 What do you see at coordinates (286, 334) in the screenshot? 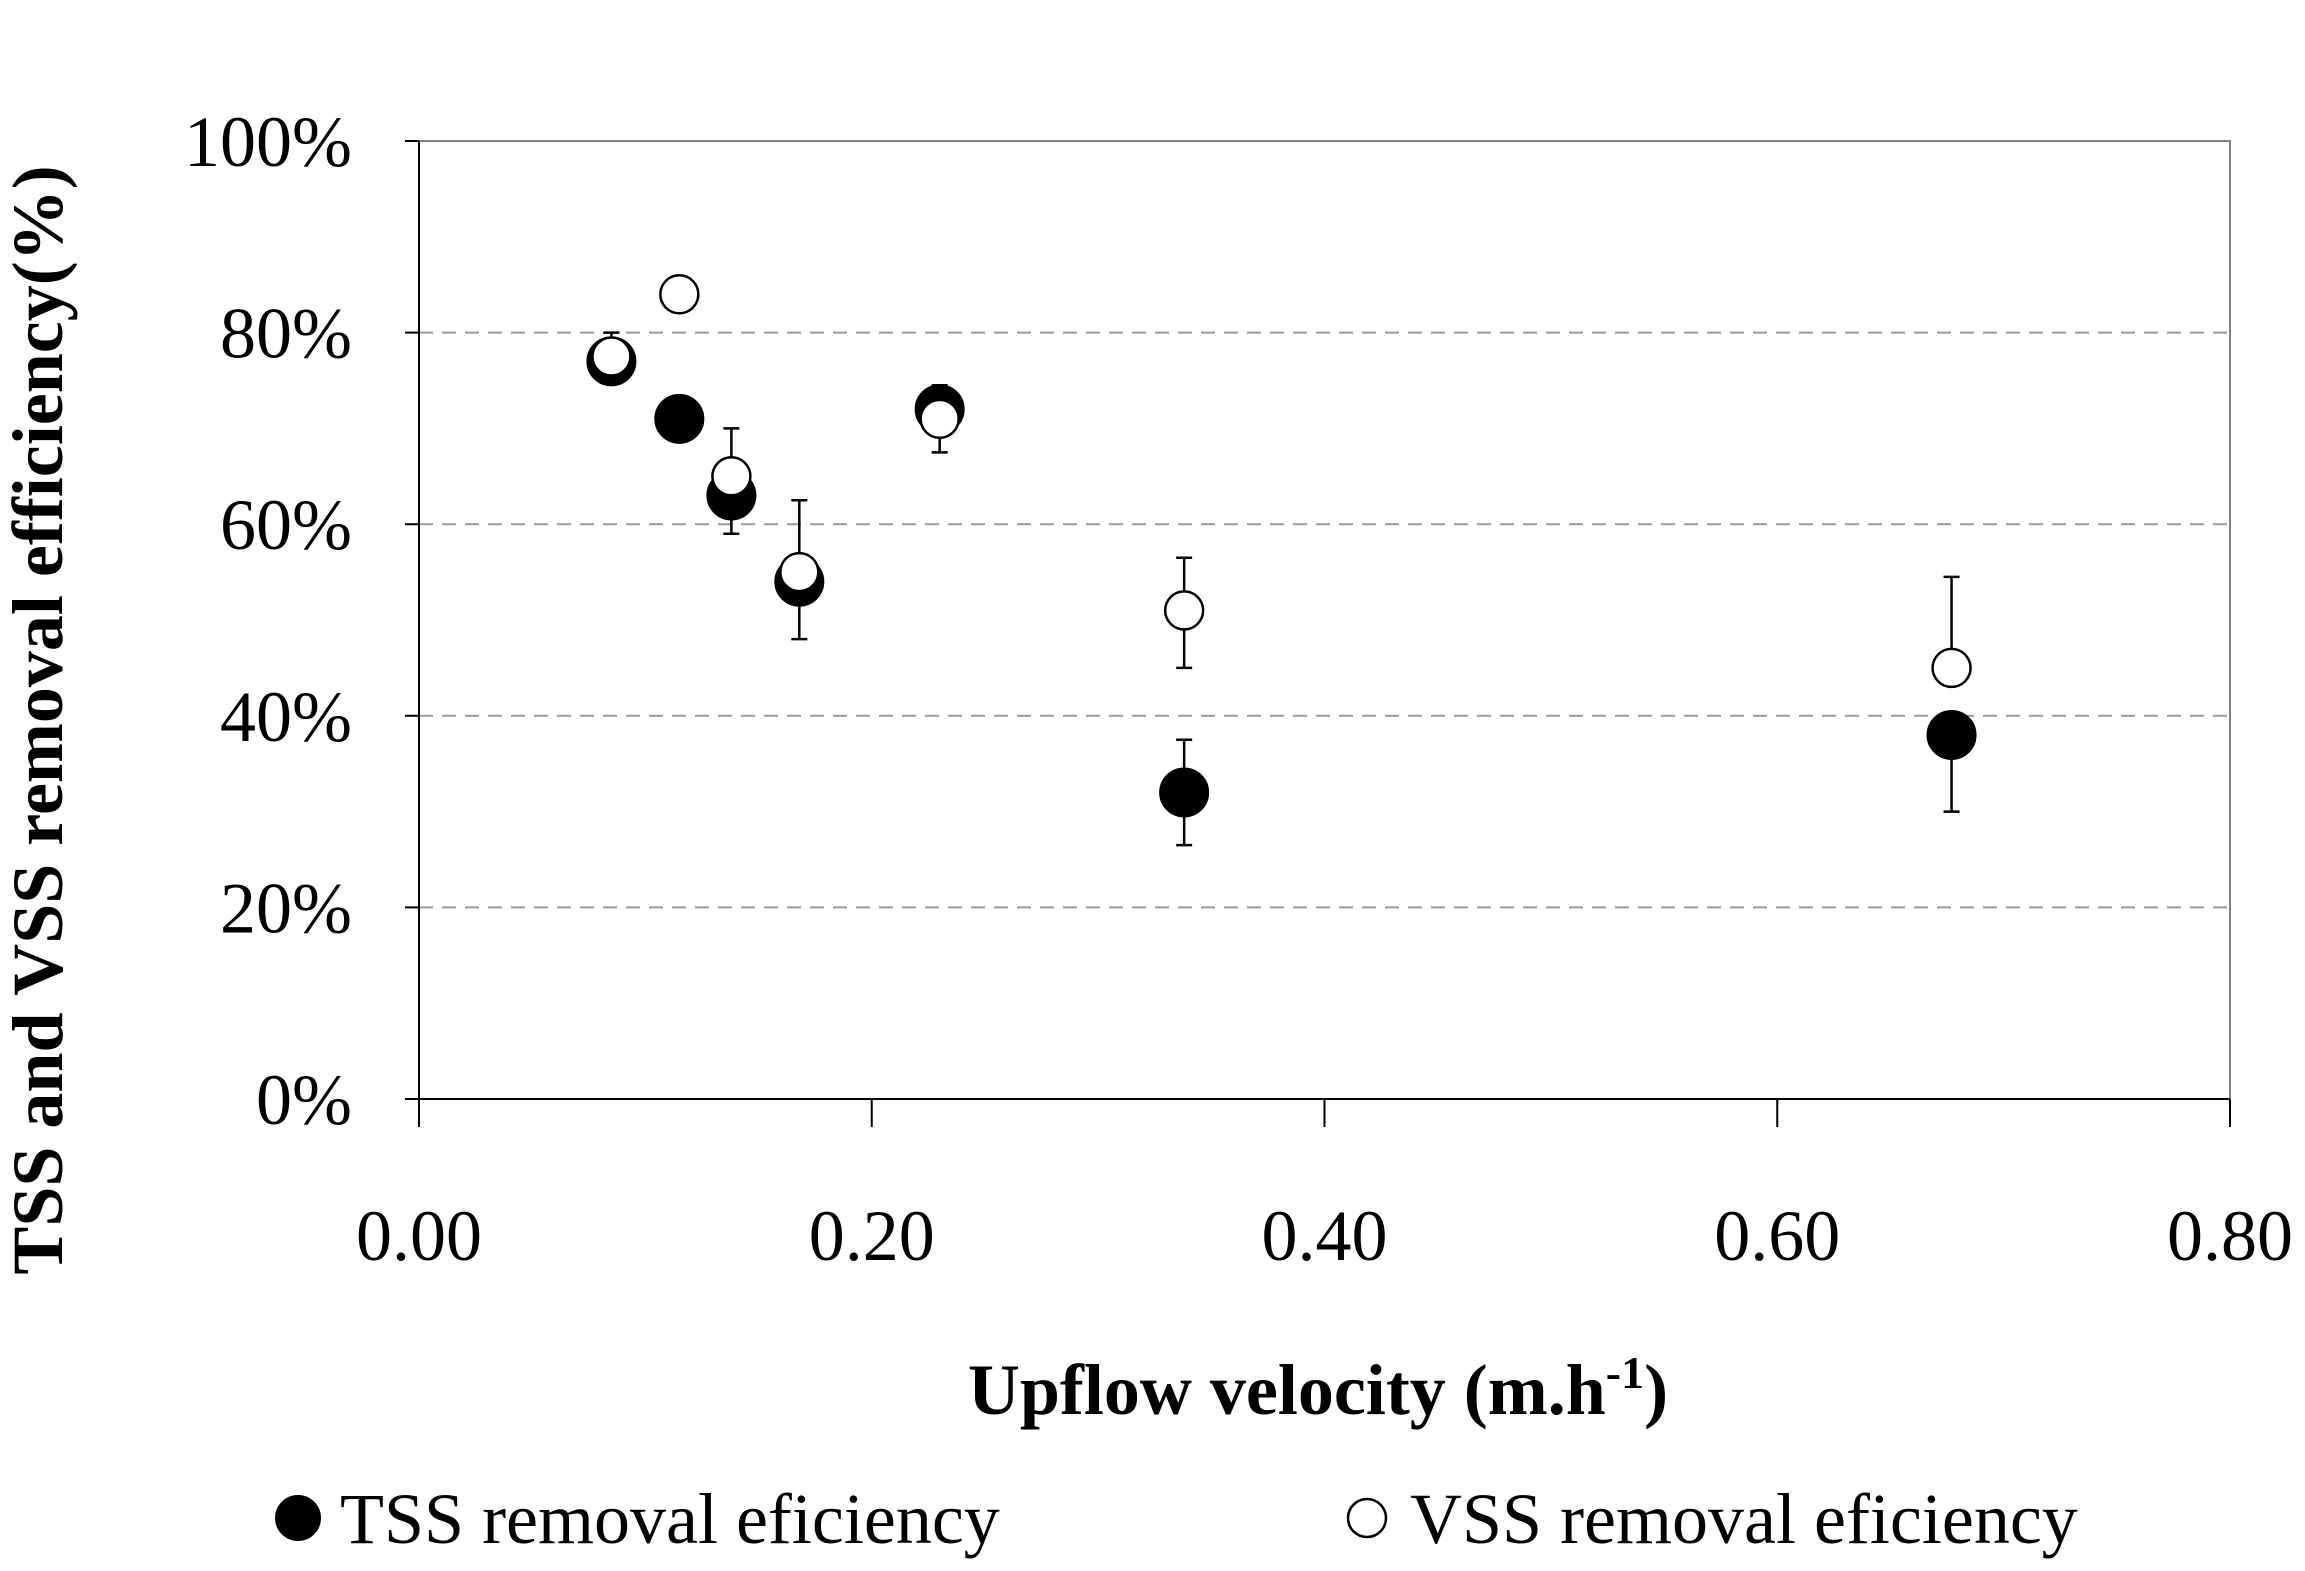
I see `y-tick-label-4: 80%` at bounding box center [286, 334].